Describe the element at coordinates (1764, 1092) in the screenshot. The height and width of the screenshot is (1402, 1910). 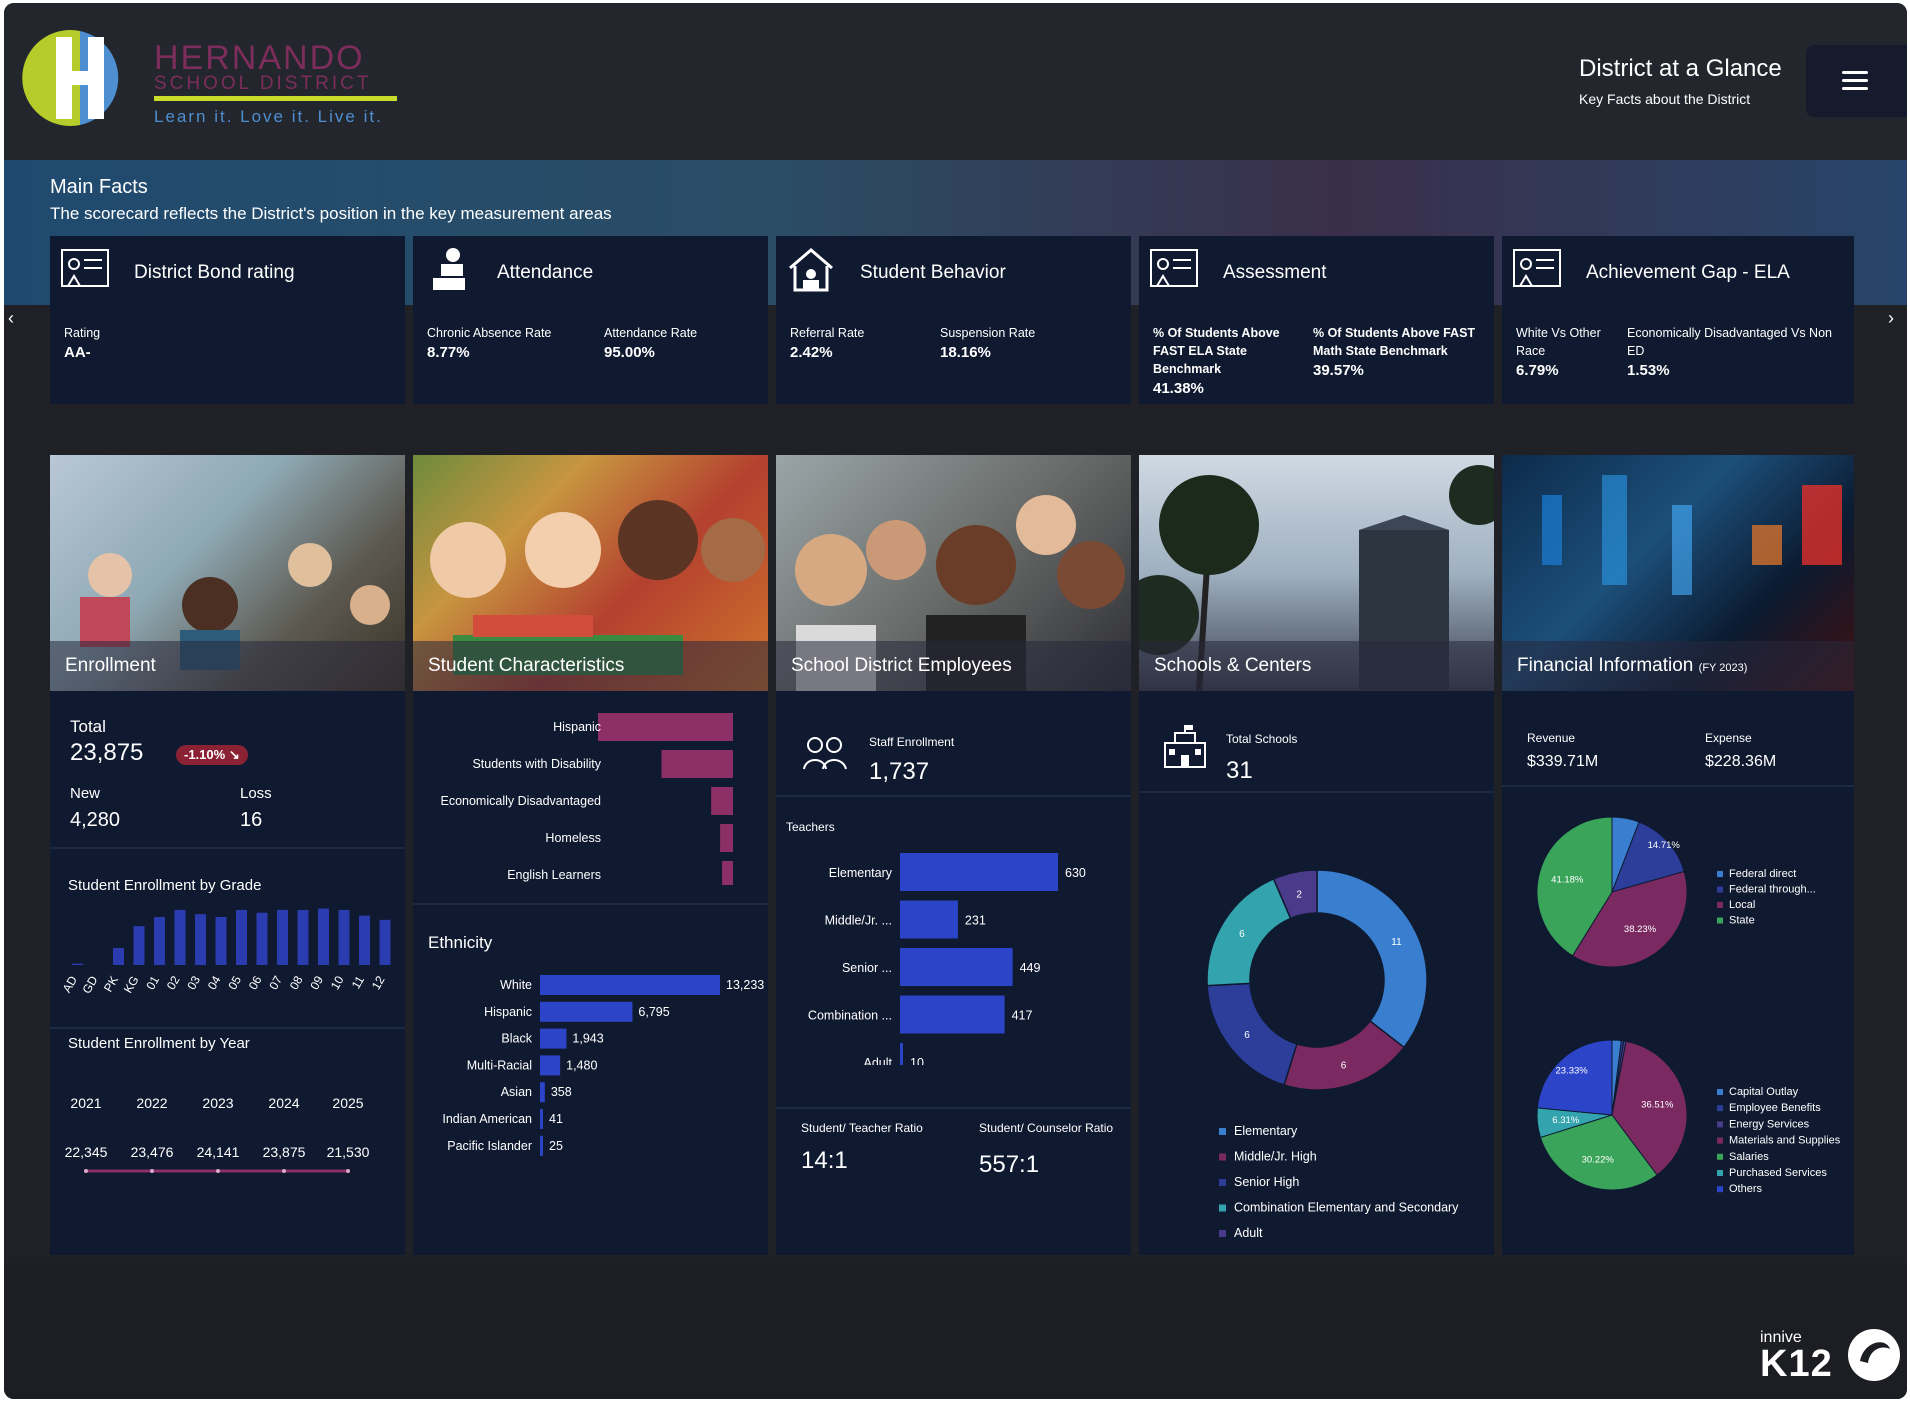
I see `pie-legend-label: Capital Outlay` at that location.